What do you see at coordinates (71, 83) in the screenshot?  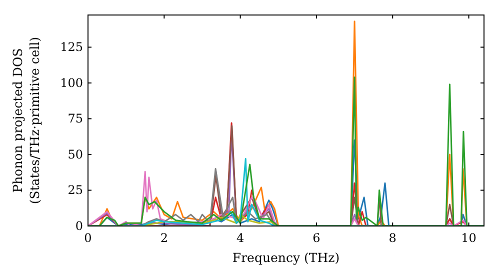 I see `y-tick-label: 100` at bounding box center [71, 83].